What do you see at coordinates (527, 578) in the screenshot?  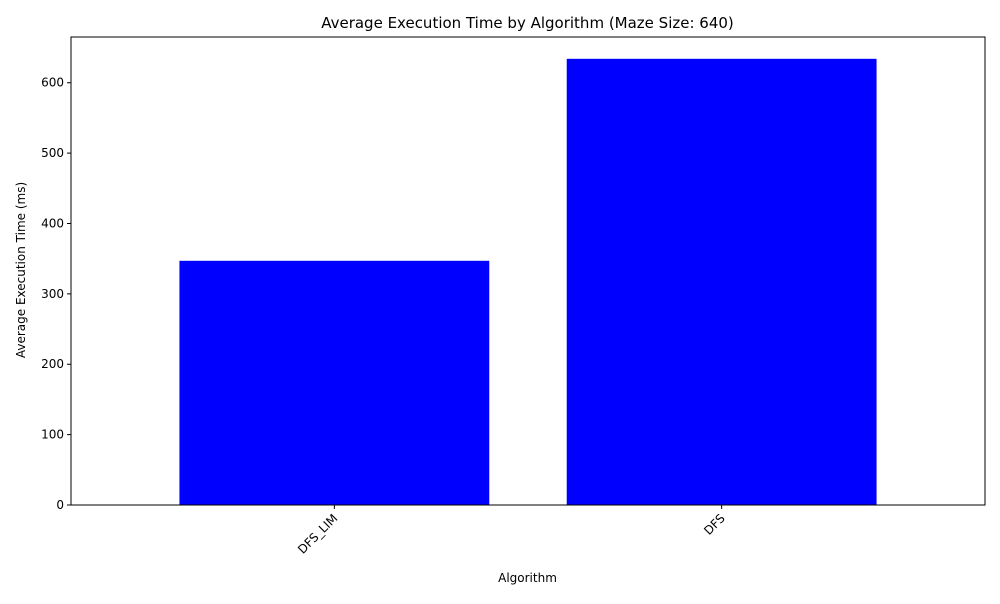 I see `x-axis-label: Algorithm` at bounding box center [527, 578].